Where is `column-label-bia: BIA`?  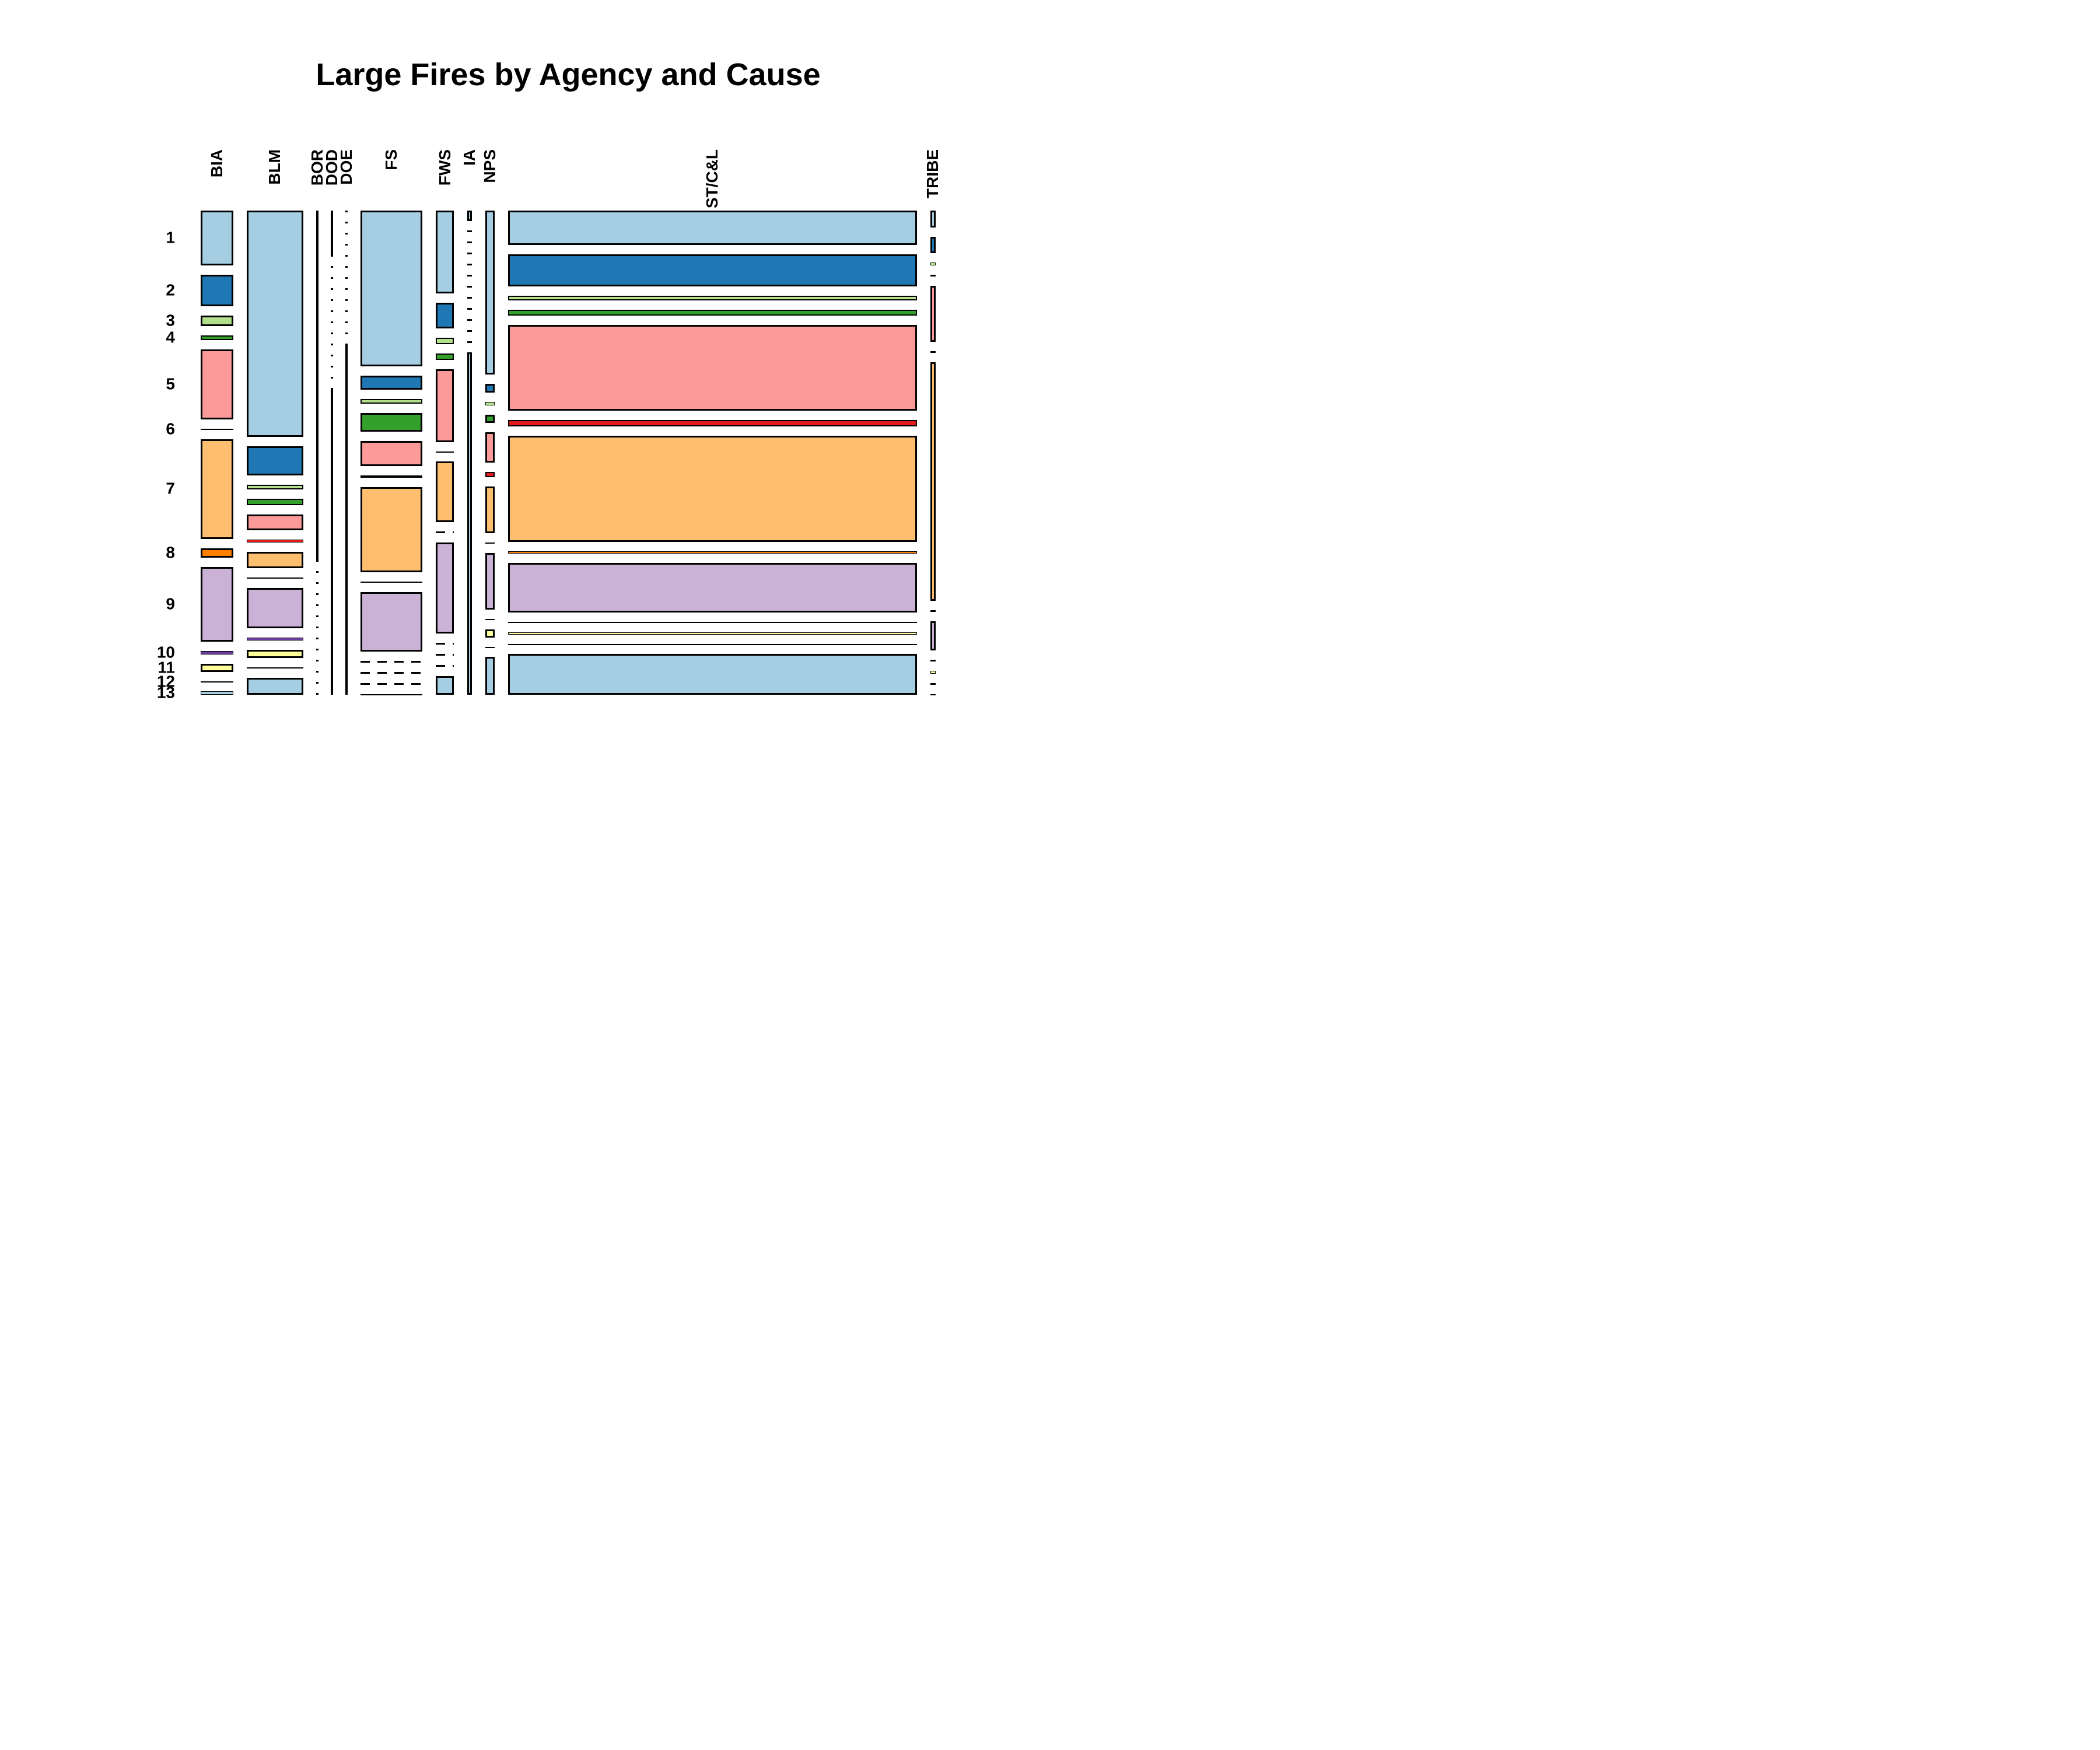
column-label-bia: BIA is located at coordinates (216, 163).